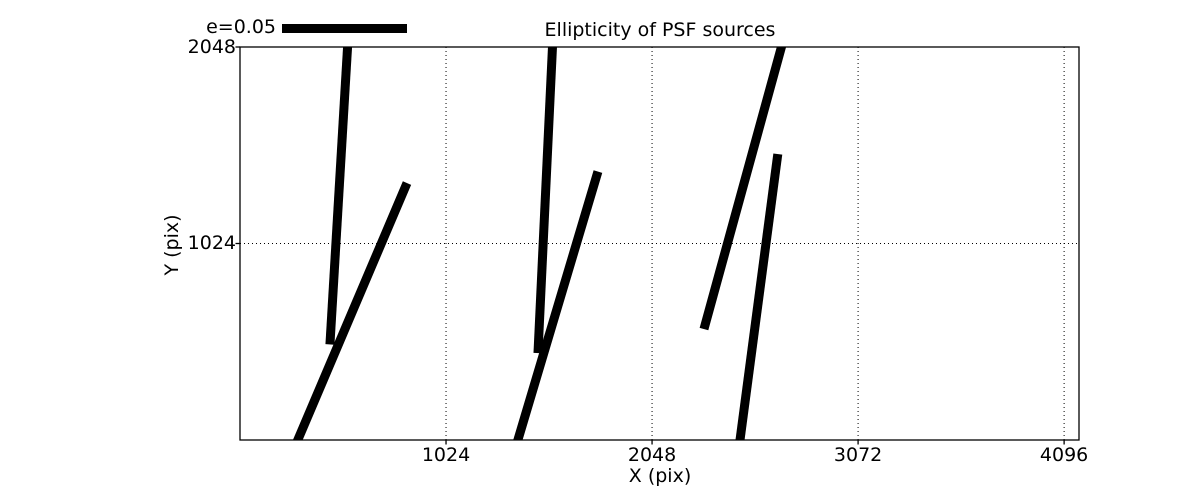 Image resolution: width=1200 pixels, height=490 pixels. Describe the element at coordinates (446, 455) in the screenshot. I see `x-tick-label: 1024` at that location.